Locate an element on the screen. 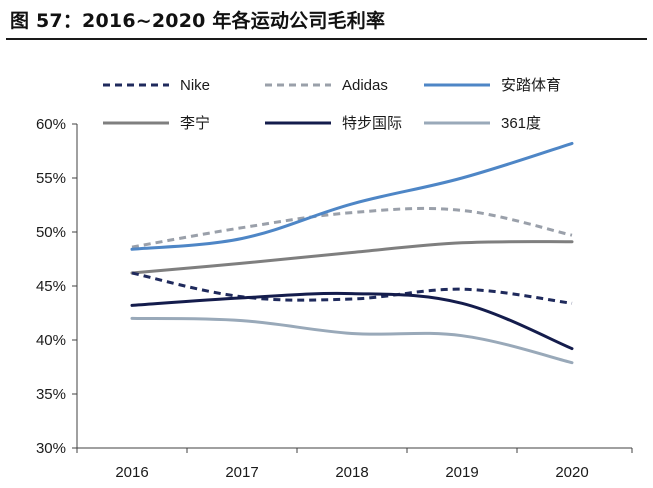  legend-item-0: Nike is located at coordinates (156, 85).